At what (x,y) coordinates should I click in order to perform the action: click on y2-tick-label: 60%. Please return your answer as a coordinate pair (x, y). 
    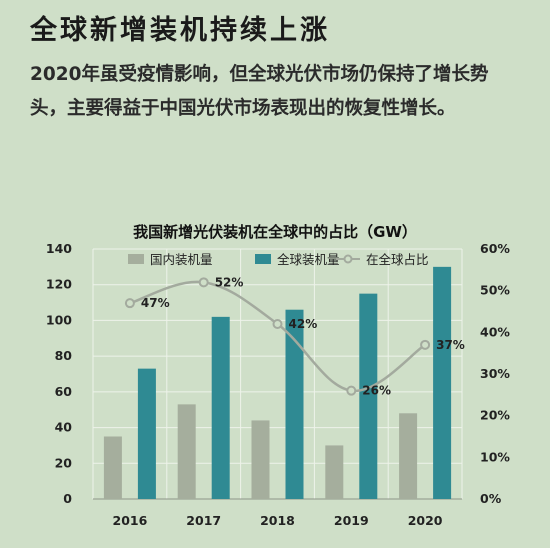
    Looking at the image, I should click on (495, 248).